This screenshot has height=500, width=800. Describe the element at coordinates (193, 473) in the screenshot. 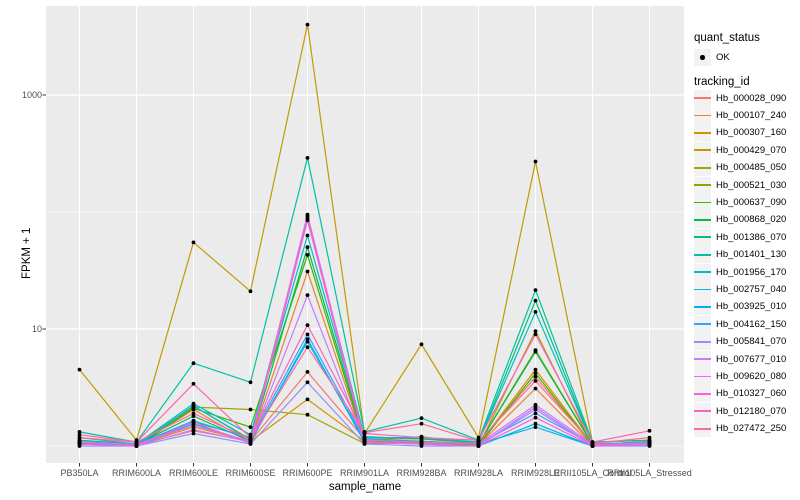

I see `x-tick-label: RRIM600LE` at that location.